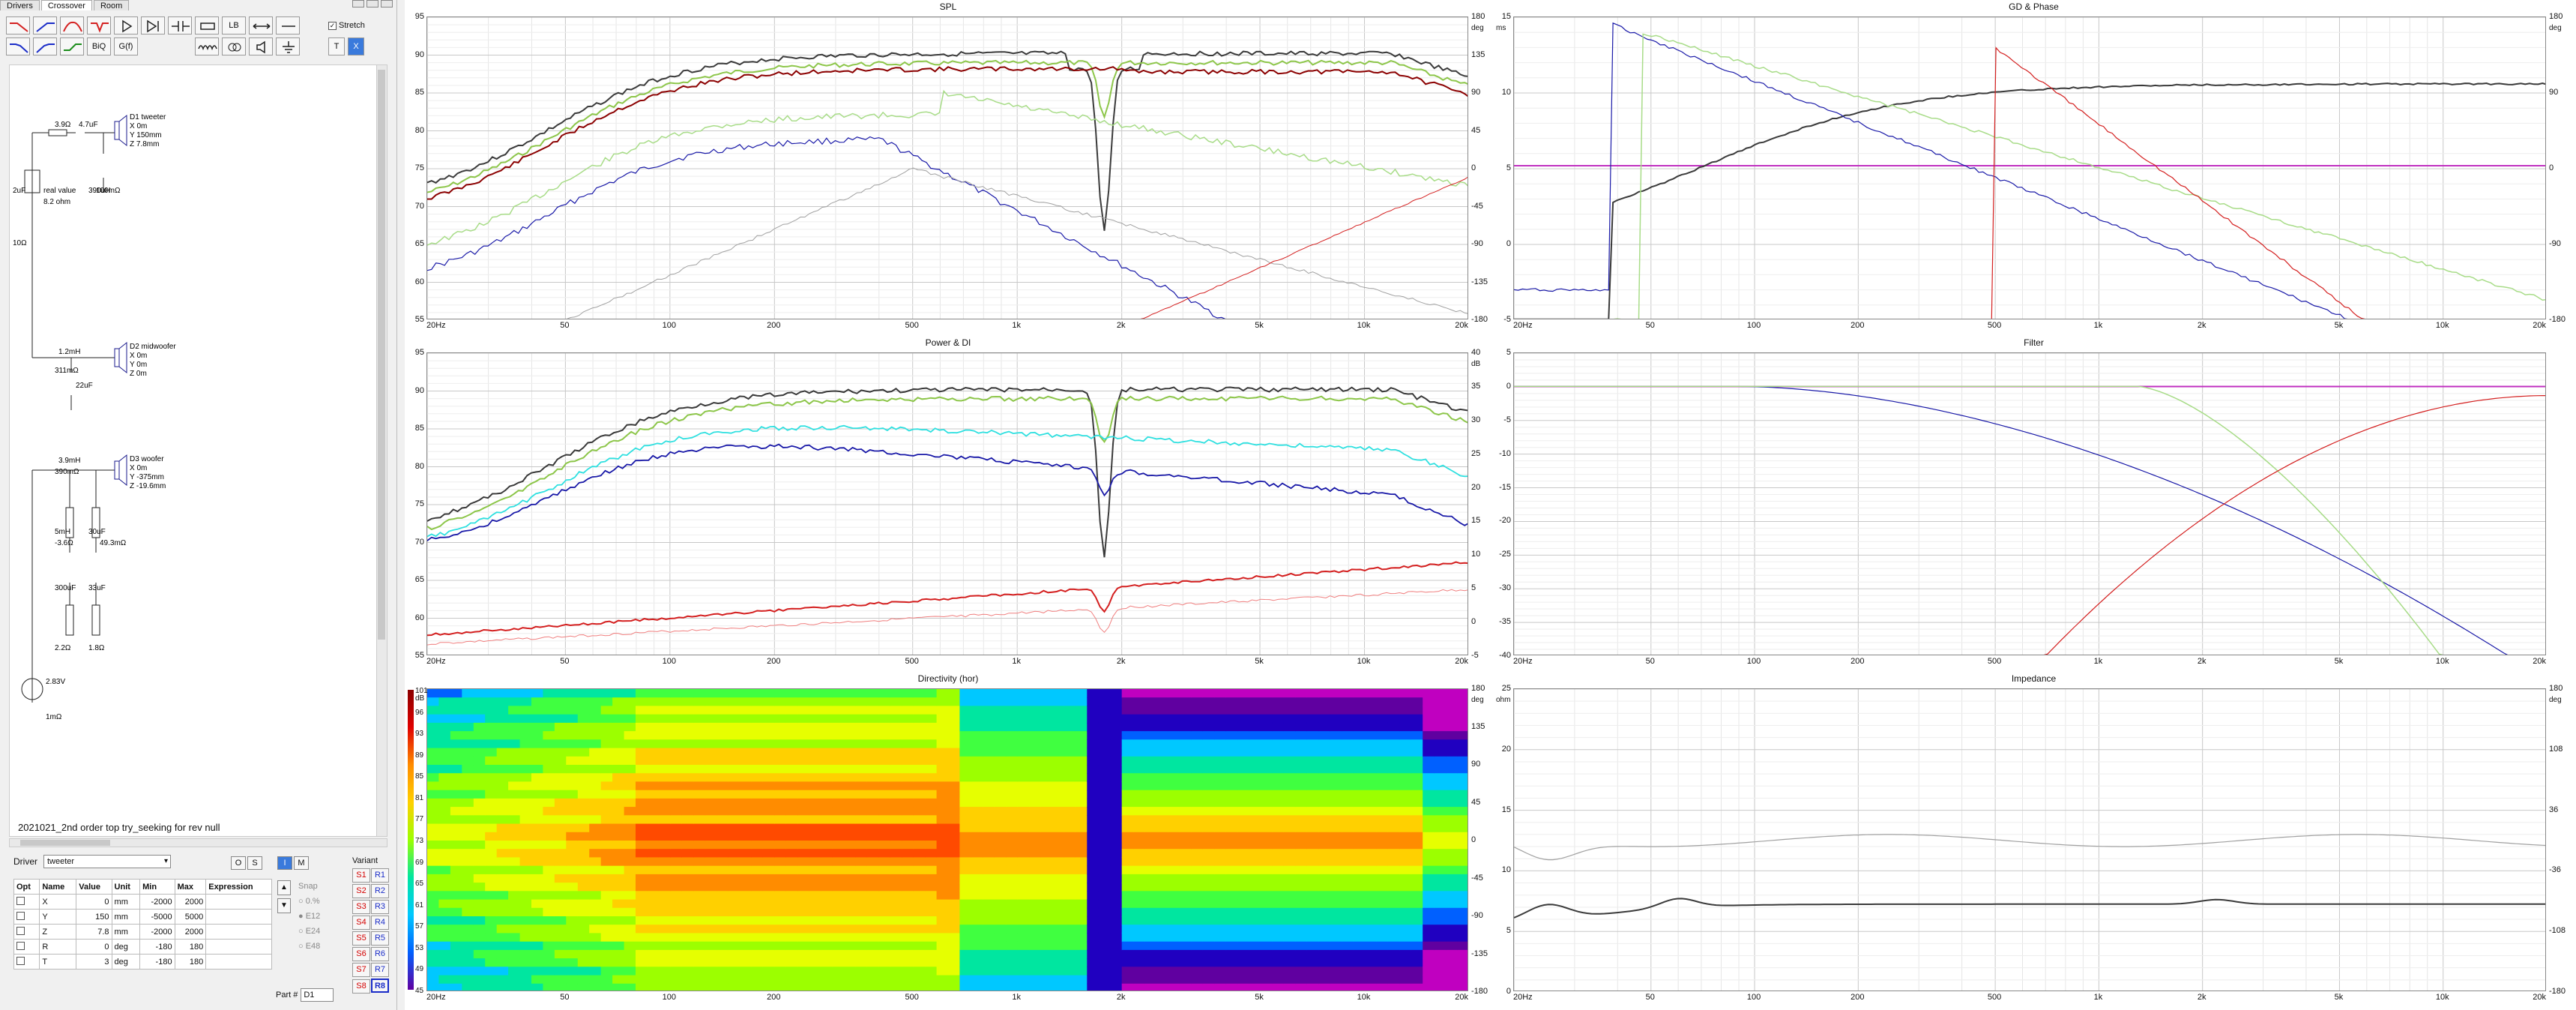 The image size is (2576, 1010). Describe the element at coordinates (142, 962) in the screenshot. I see `table-row: T 3 deg -180 180` at that location.